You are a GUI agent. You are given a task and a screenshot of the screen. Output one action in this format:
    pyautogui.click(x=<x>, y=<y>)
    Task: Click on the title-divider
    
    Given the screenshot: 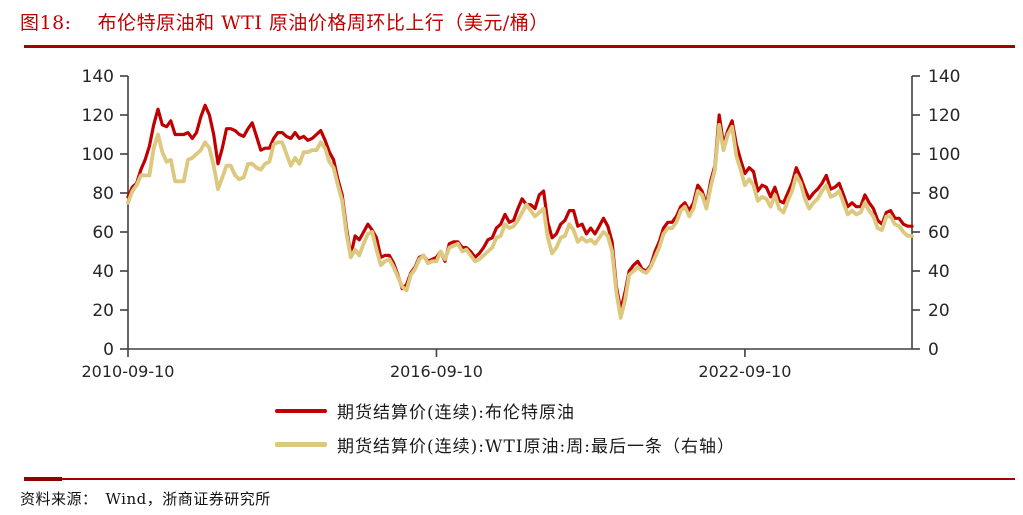 What is the action you would take?
    pyautogui.click(x=519, y=46)
    